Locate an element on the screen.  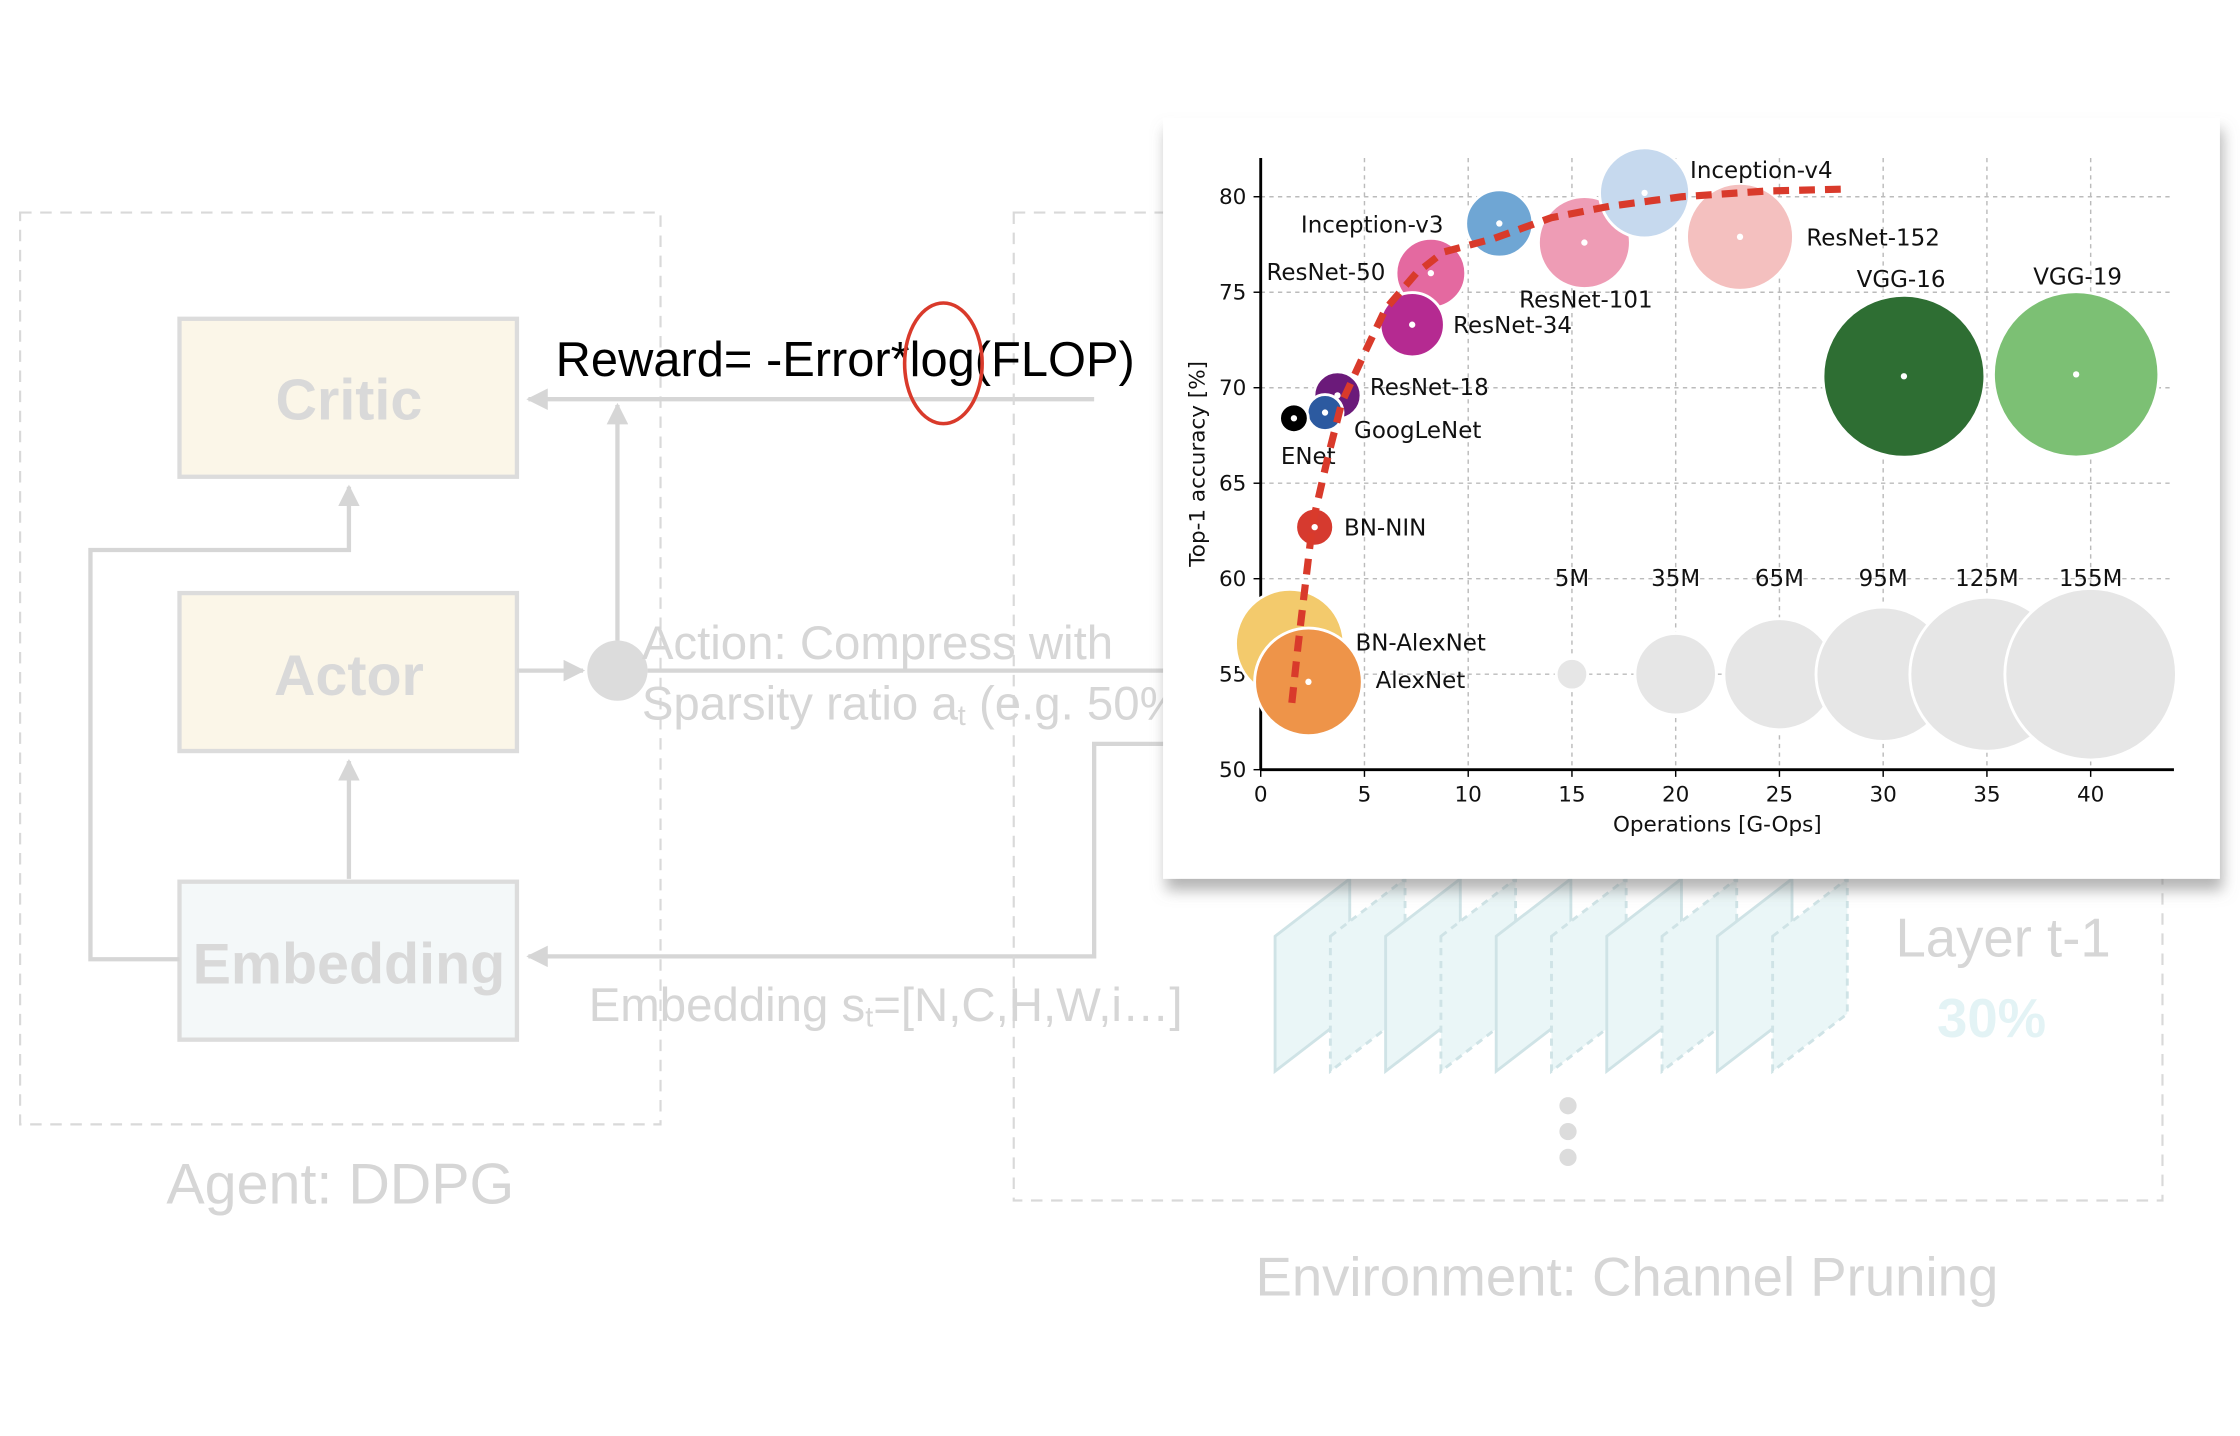
model-label: AlexNet is located at coordinates (1421, 681).